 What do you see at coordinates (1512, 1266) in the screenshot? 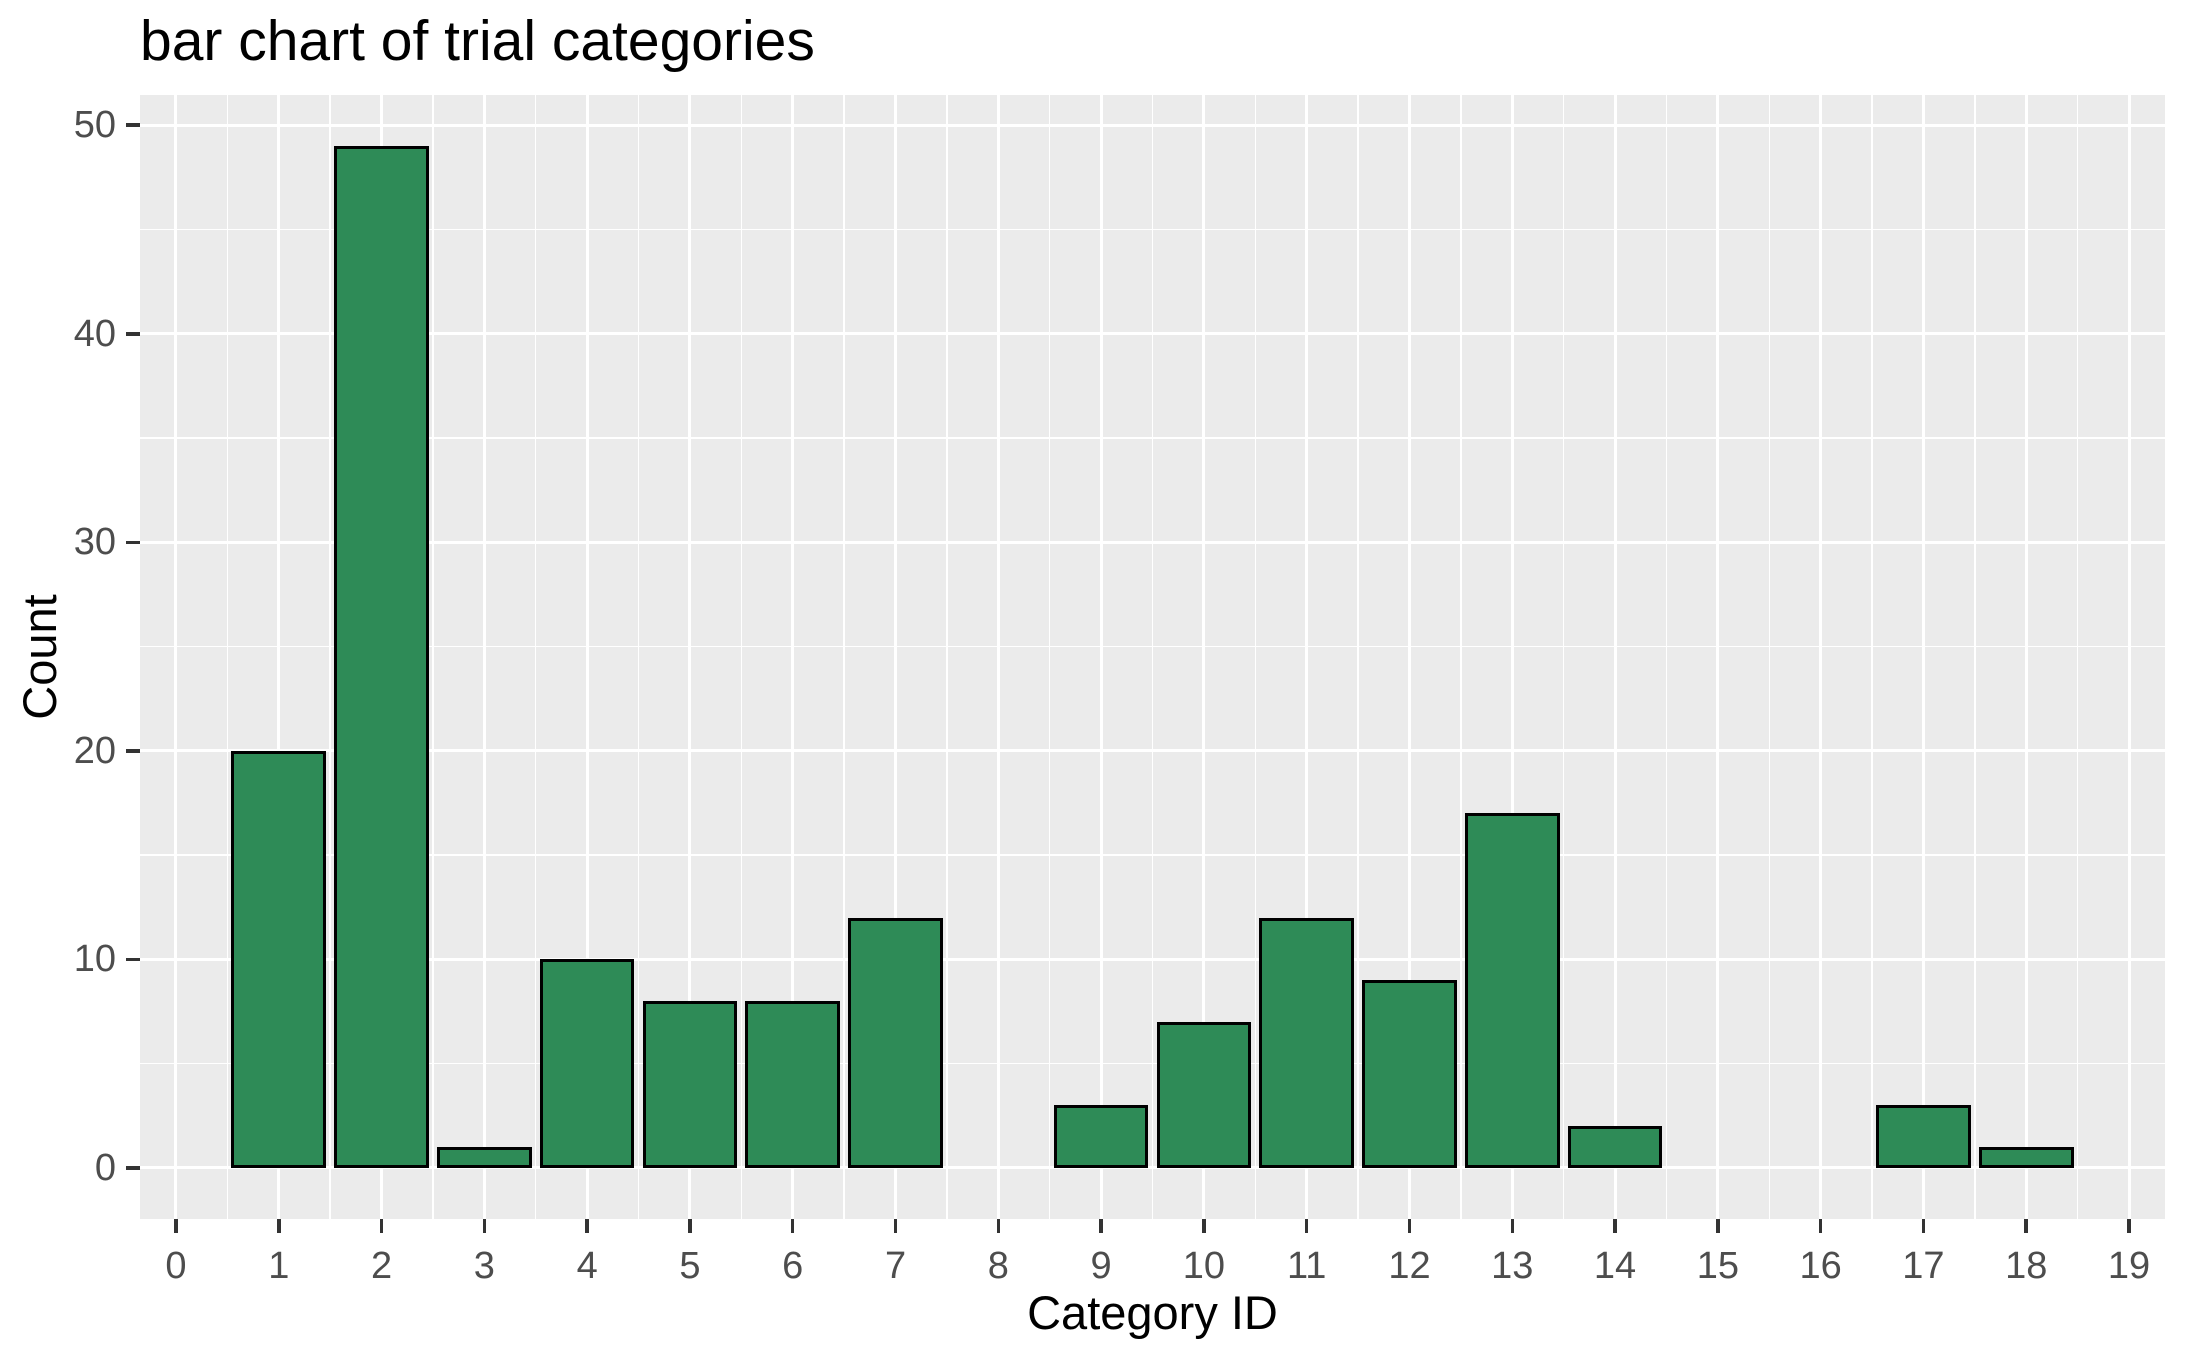
I see `x-tick-label: 13` at bounding box center [1512, 1266].